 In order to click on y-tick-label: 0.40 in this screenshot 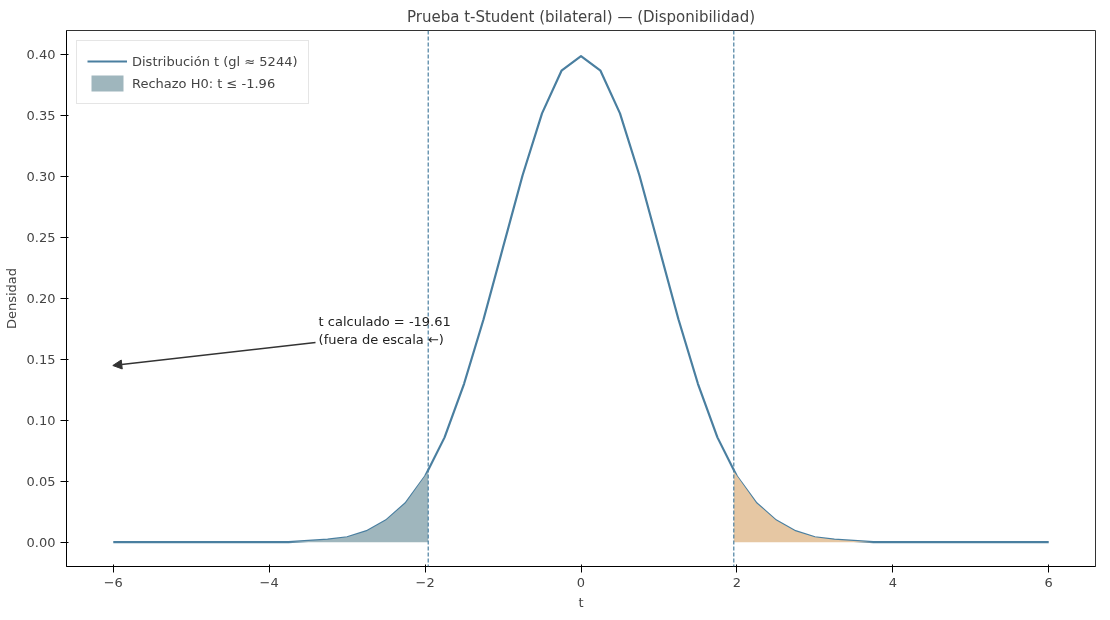, I will do `click(41, 55)`.